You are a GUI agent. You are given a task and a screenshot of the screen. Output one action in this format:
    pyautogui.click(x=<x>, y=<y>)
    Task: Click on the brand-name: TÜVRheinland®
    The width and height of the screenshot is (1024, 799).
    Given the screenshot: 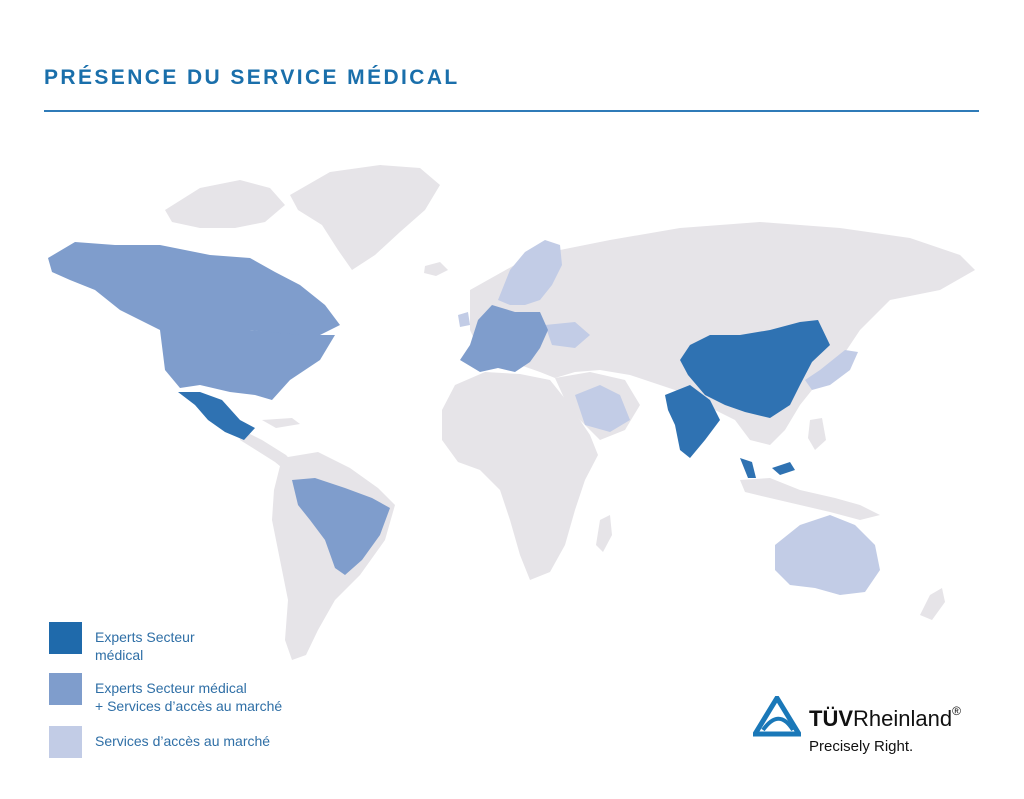 What is the action you would take?
    pyautogui.click(x=885, y=718)
    